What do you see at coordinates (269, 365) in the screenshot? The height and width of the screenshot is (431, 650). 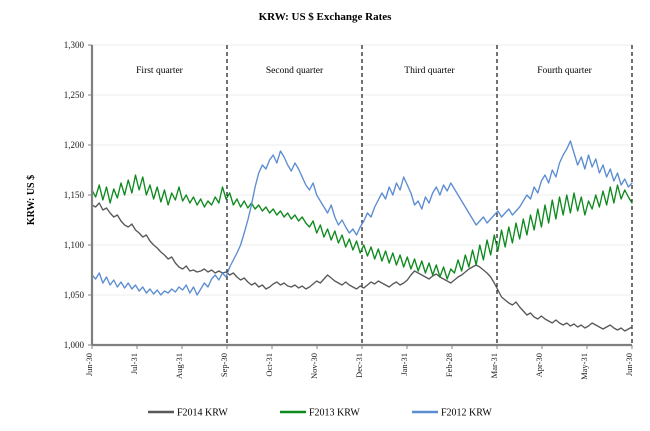 I see `x-tick-label: Oct-31` at bounding box center [269, 365].